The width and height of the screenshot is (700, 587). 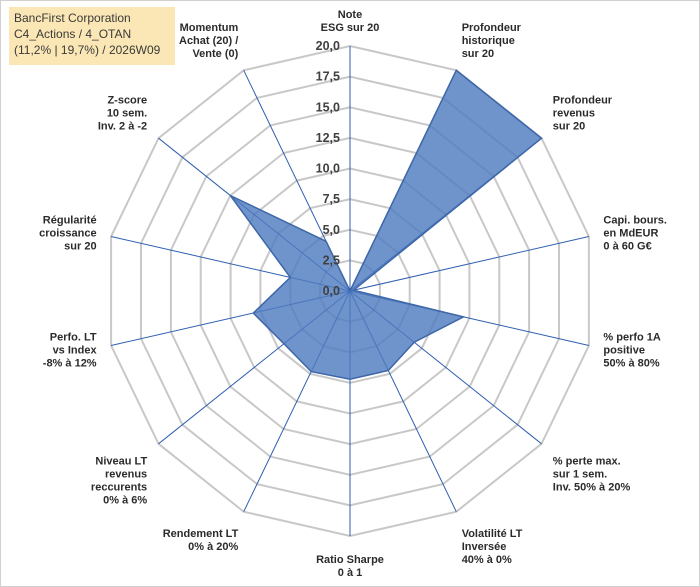 What do you see at coordinates (328, 138) in the screenshot?
I see `tick-label: 12,5` at bounding box center [328, 138].